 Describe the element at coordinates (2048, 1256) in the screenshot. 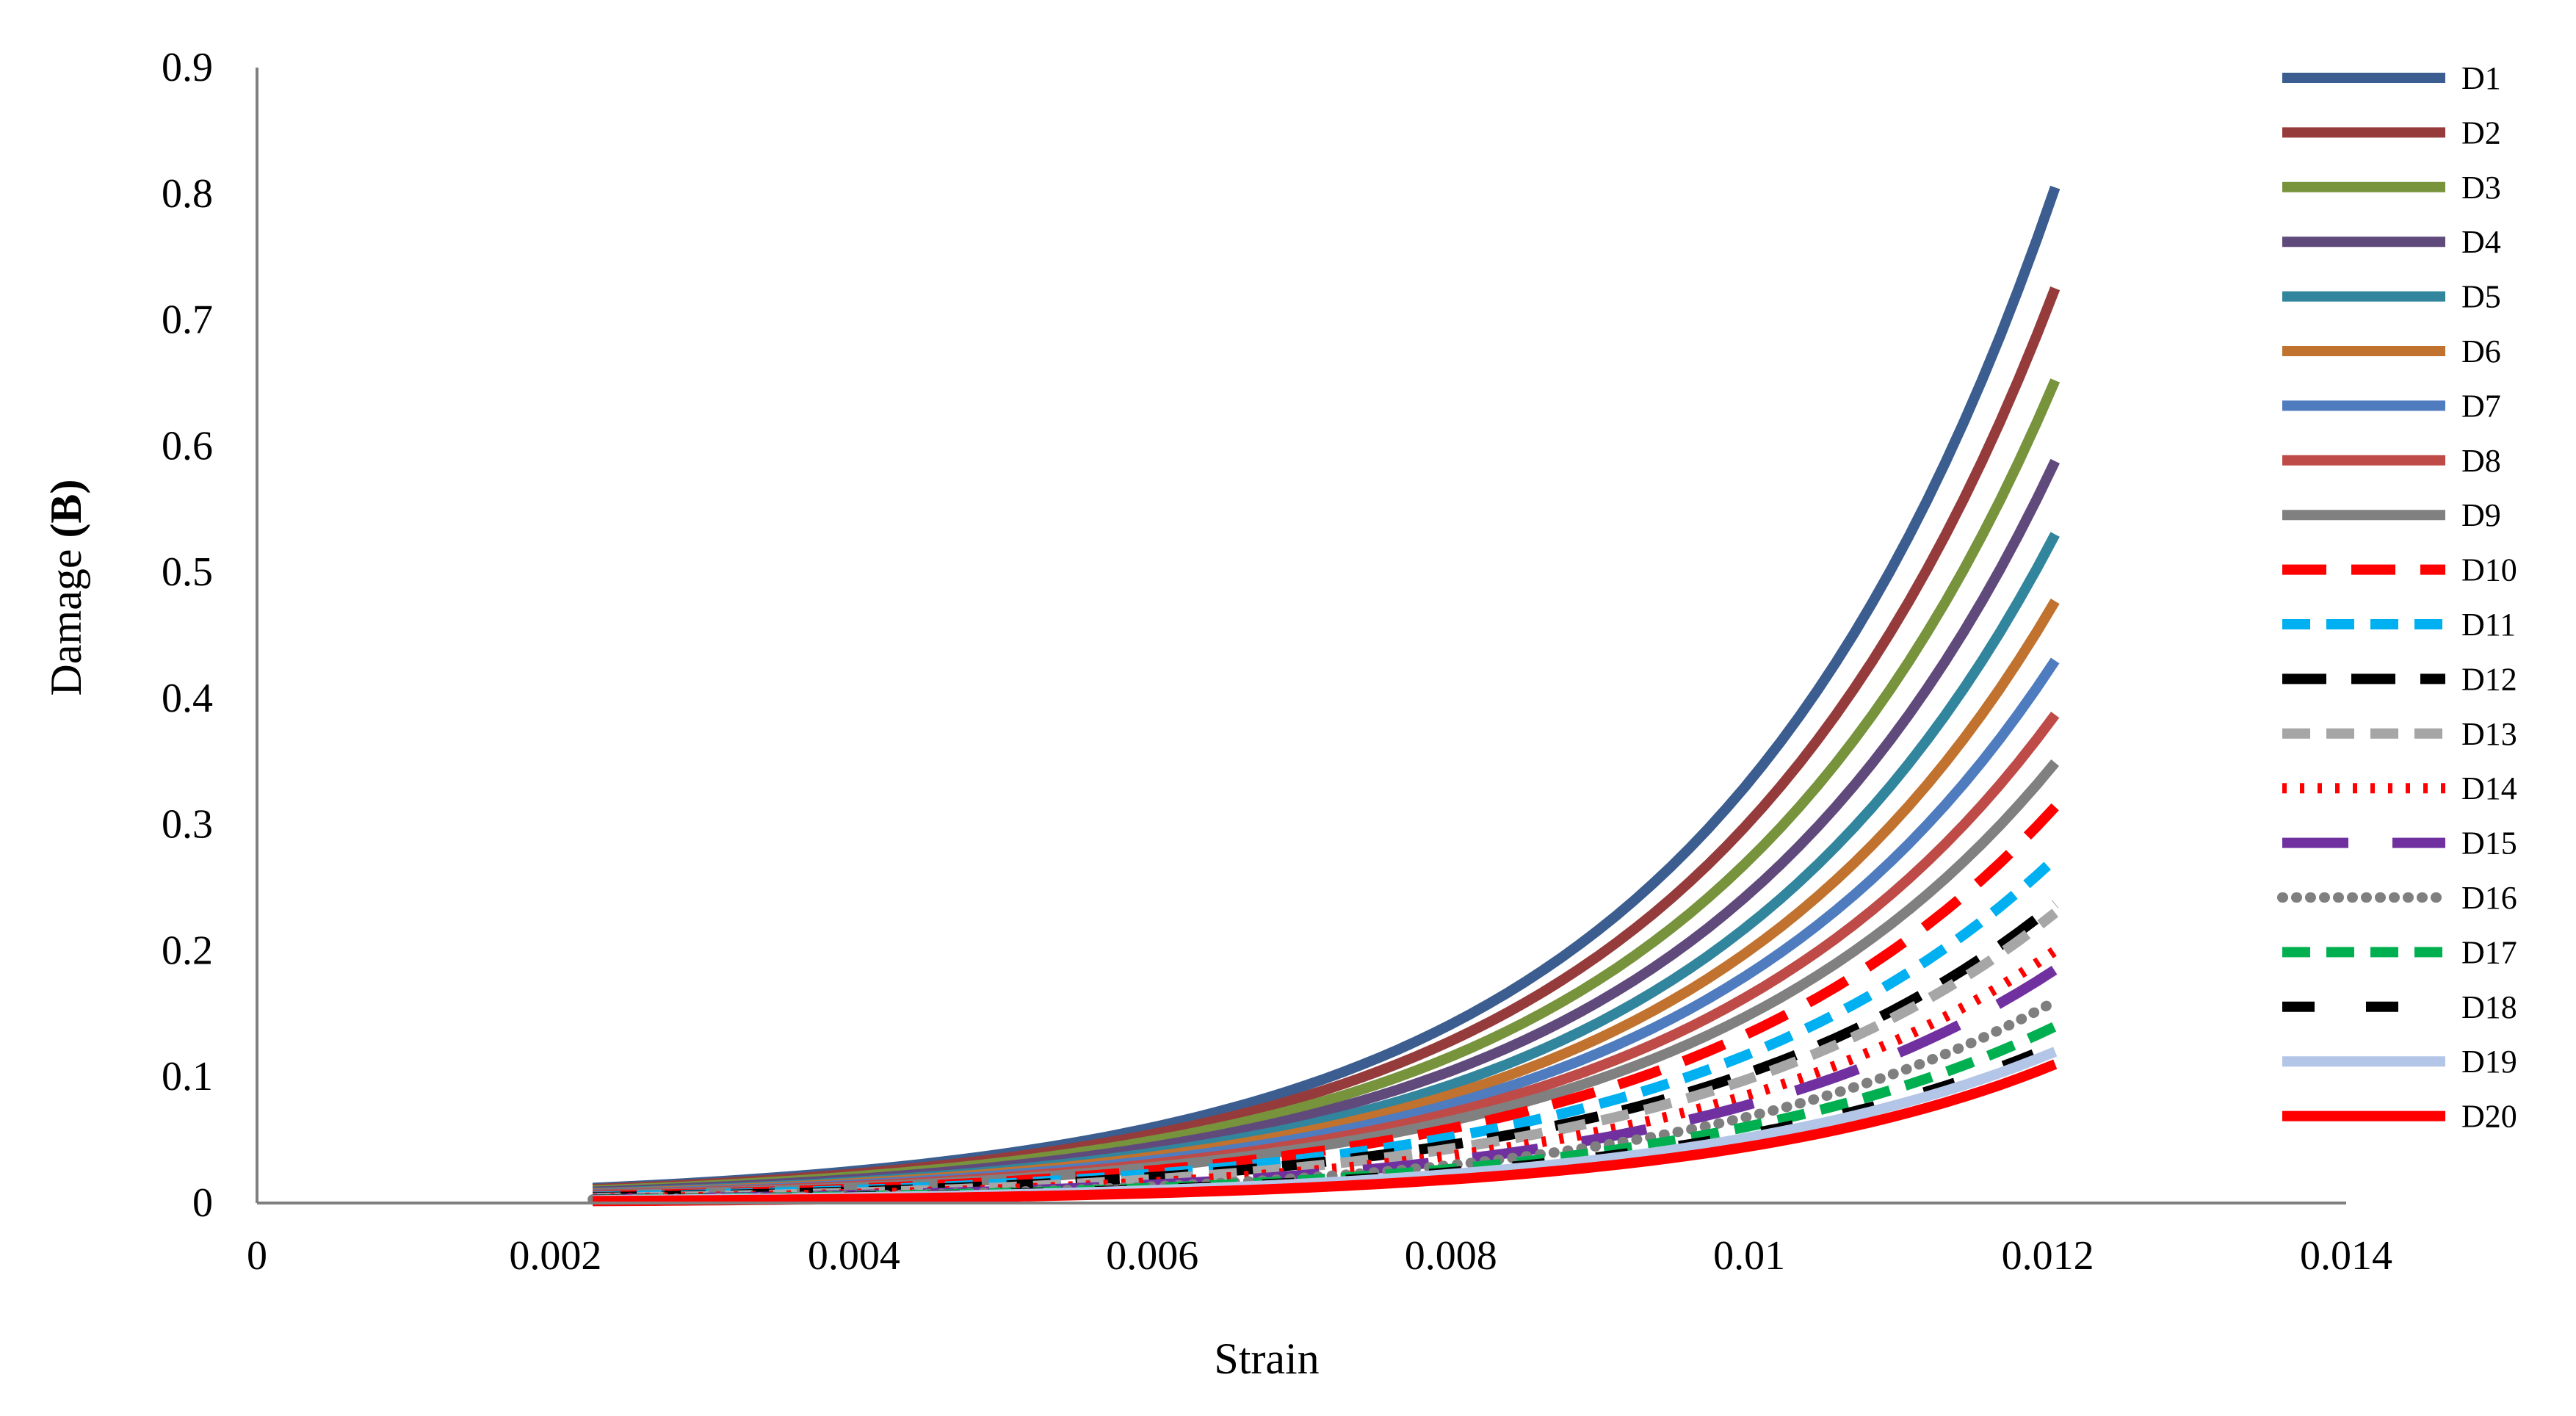

I see `x-tick-label: 0.012` at that location.